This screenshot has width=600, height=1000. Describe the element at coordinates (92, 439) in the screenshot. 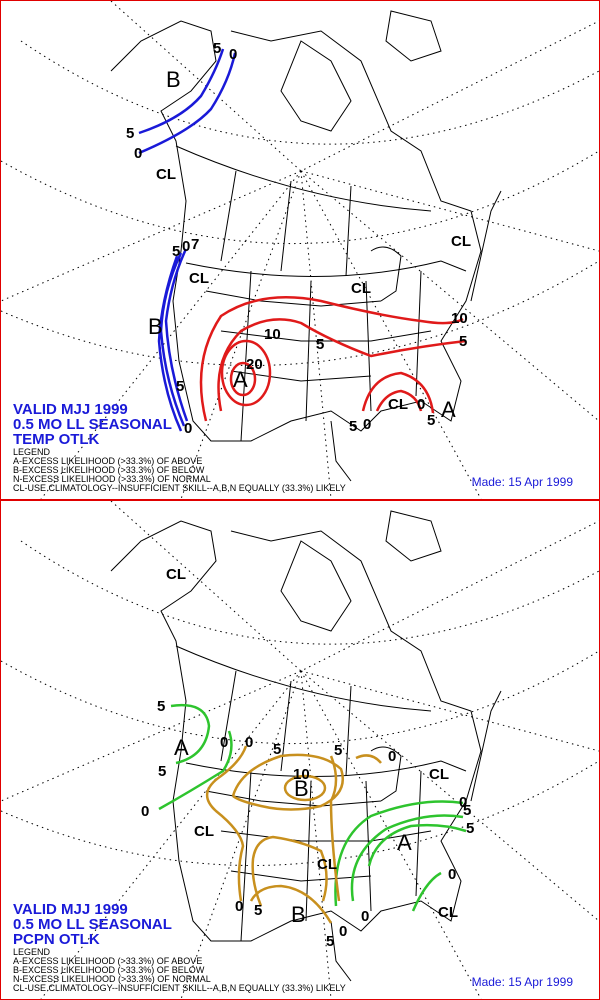

I see `outlook-type: TEMP OTLK` at that location.